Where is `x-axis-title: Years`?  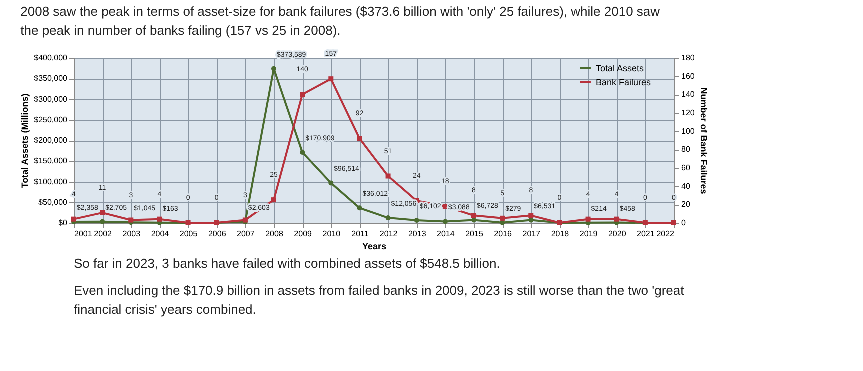
x-axis-title: Years is located at coordinates (374, 247).